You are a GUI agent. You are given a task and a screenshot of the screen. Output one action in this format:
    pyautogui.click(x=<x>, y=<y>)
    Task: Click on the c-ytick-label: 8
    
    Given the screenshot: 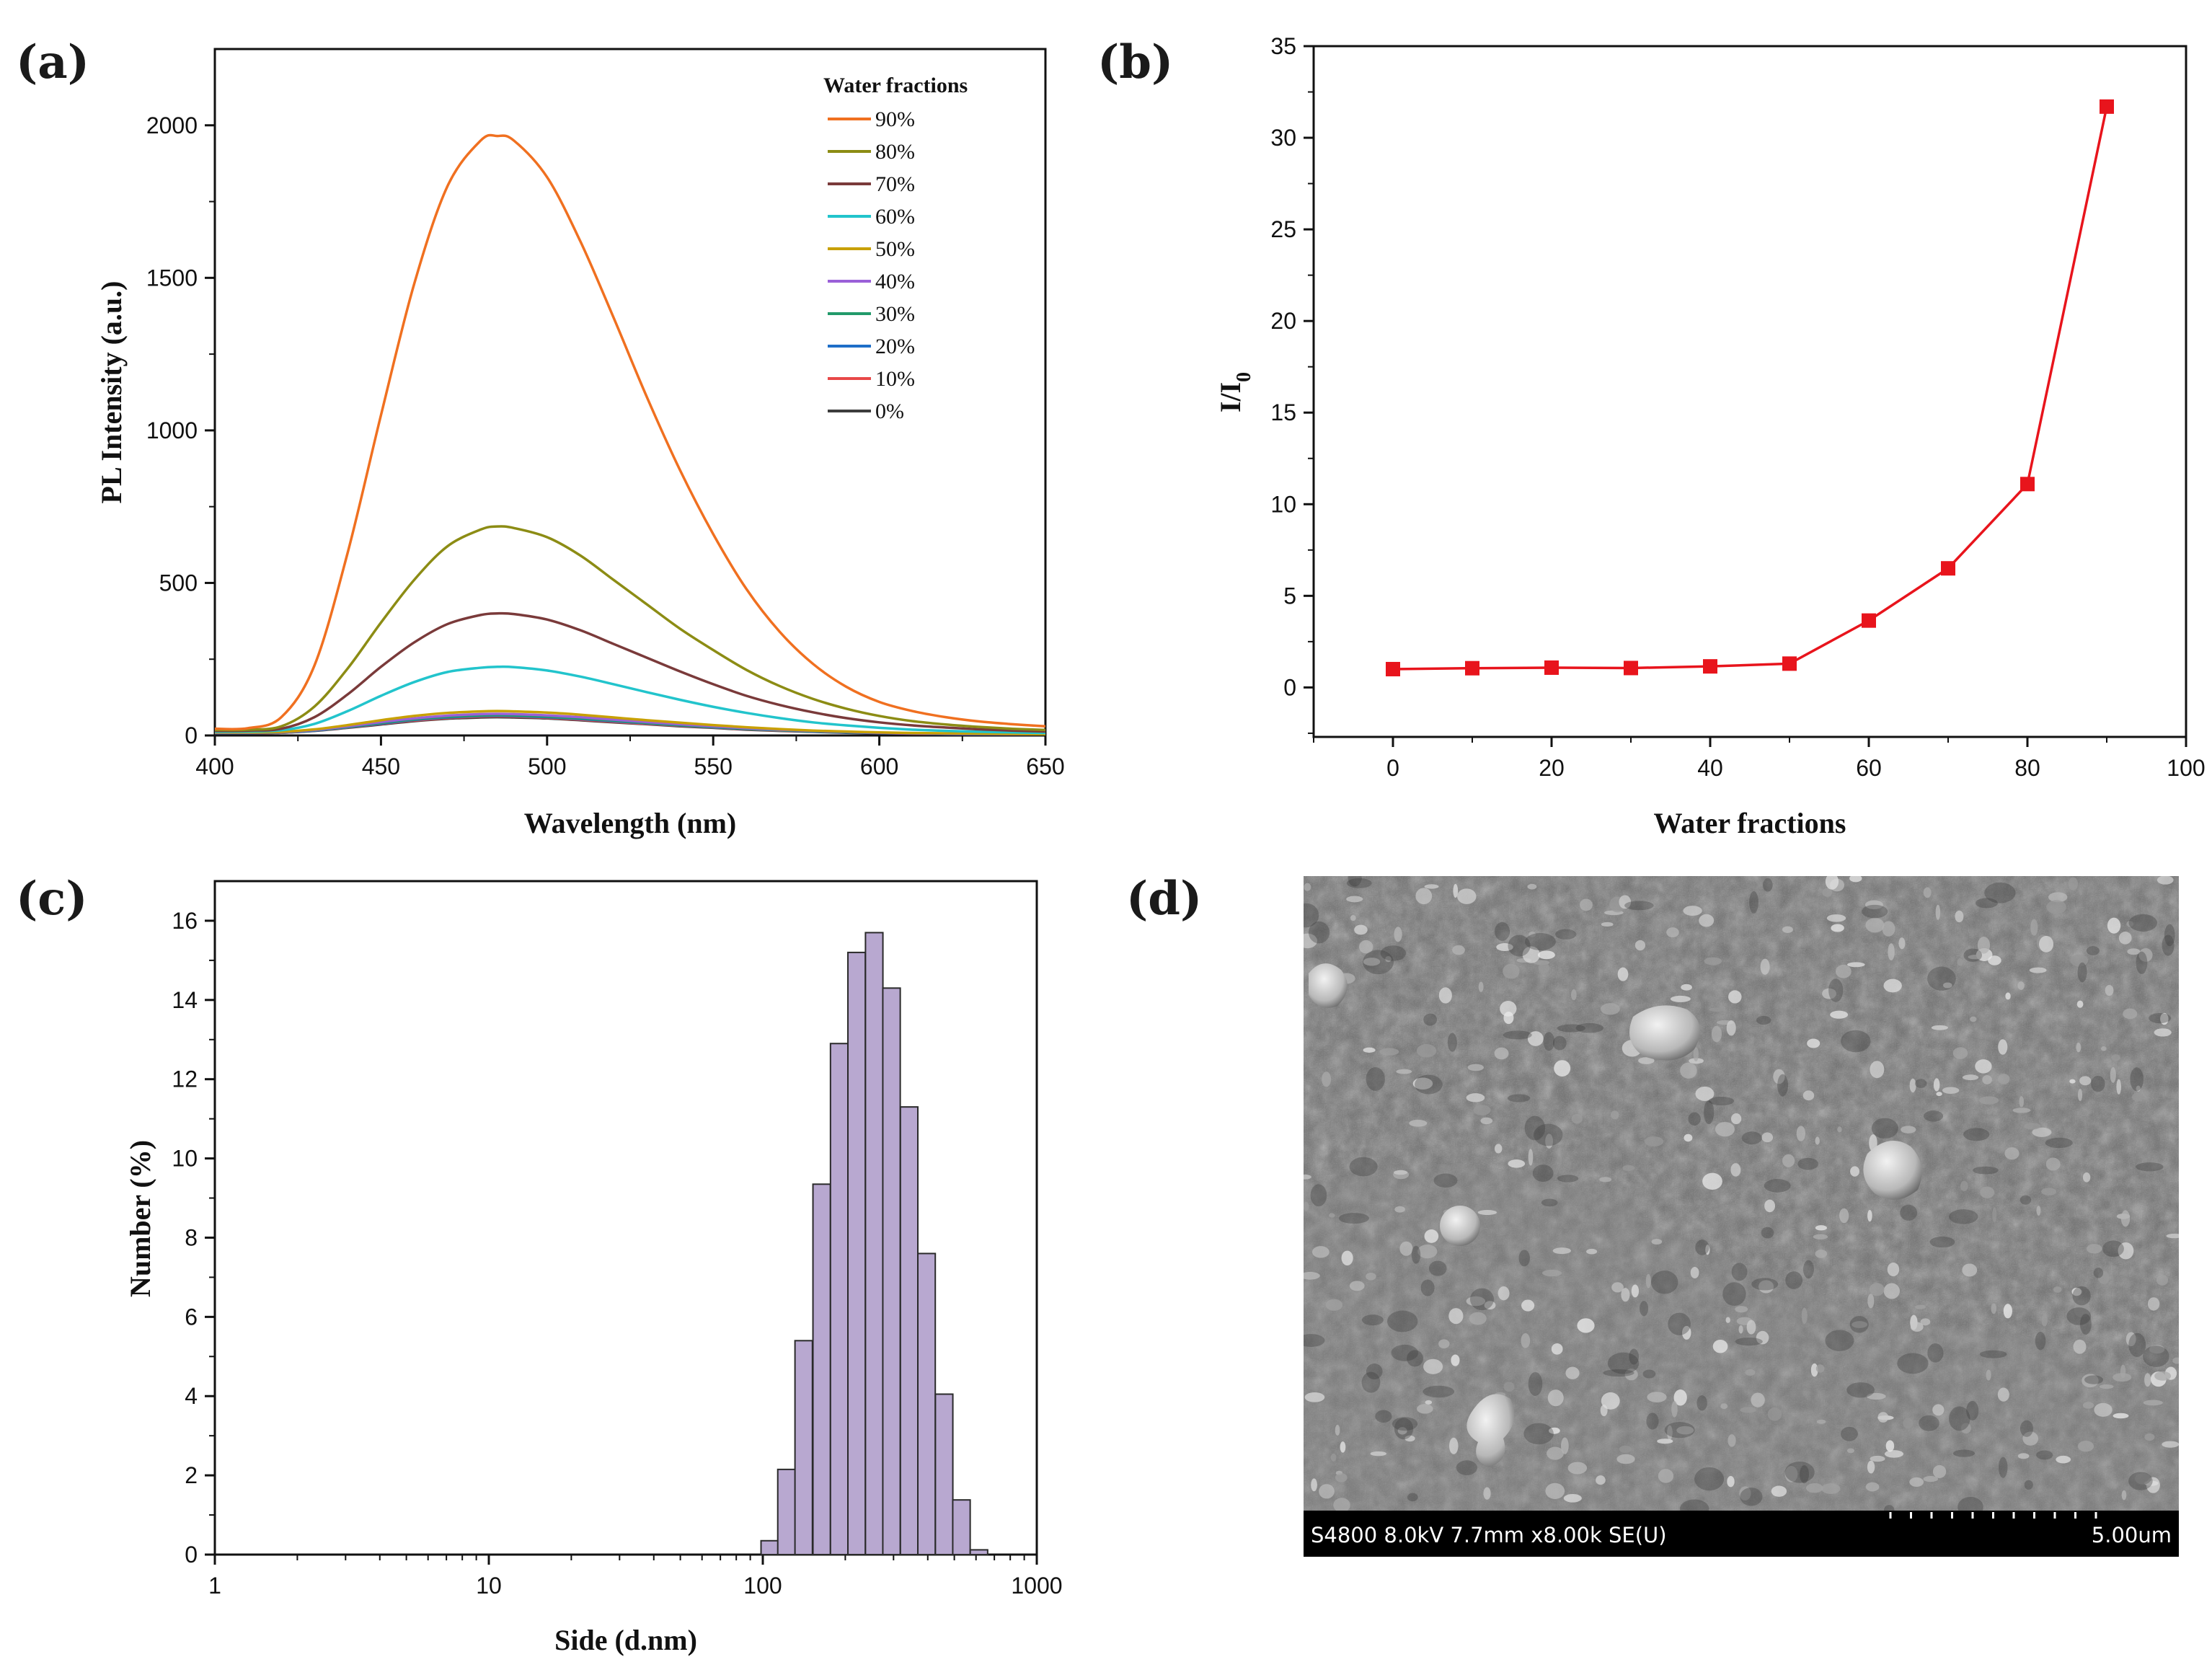 What is the action you would take?
    pyautogui.click(x=191, y=1237)
    